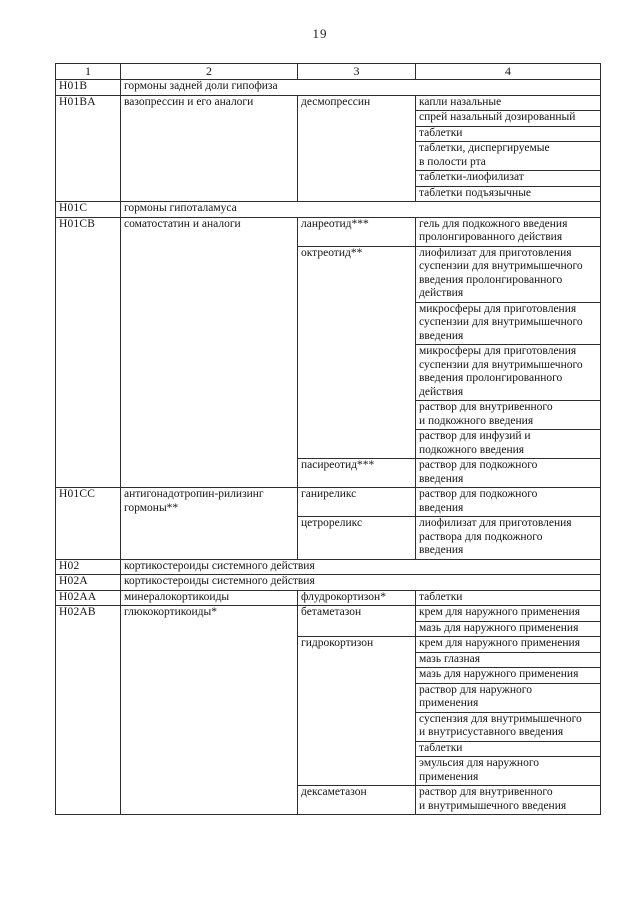 This screenshot has height=905, width=640. Describe the element at coordinates (328, 697) in the screenshot. I see `table-row: раствор для наружного применения` at that location.